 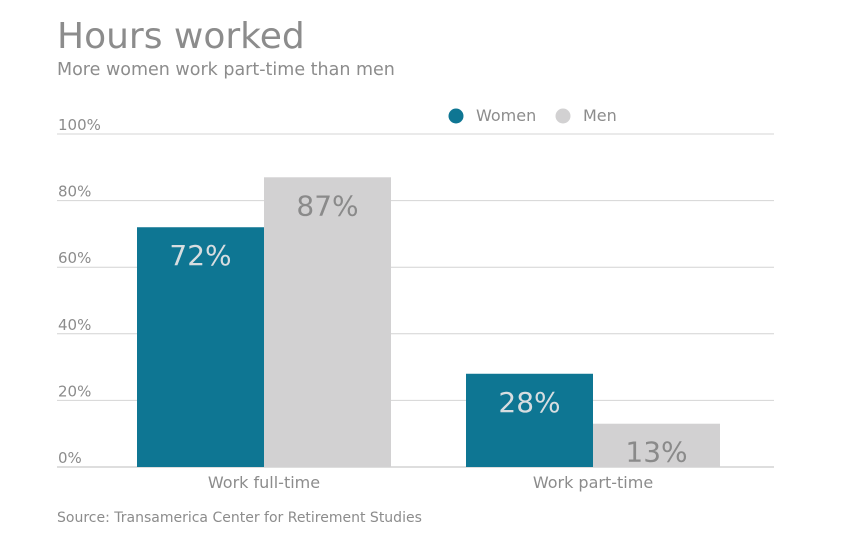 What do you see at coordinates (181, 36) in the screenshot?
I see `chart-title: Hours worked` at bounding box center [181, 36].